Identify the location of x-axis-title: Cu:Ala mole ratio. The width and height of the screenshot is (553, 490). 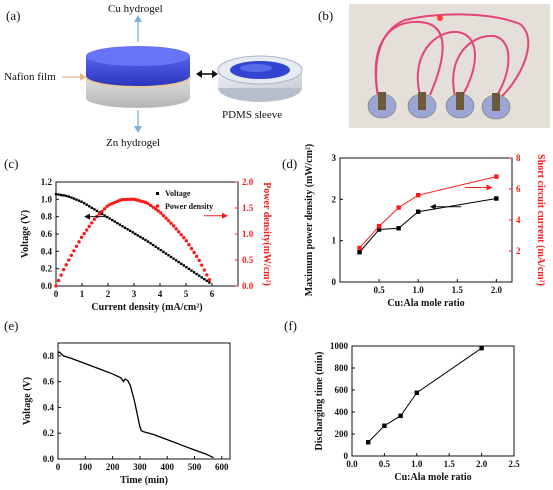
(432, 477).